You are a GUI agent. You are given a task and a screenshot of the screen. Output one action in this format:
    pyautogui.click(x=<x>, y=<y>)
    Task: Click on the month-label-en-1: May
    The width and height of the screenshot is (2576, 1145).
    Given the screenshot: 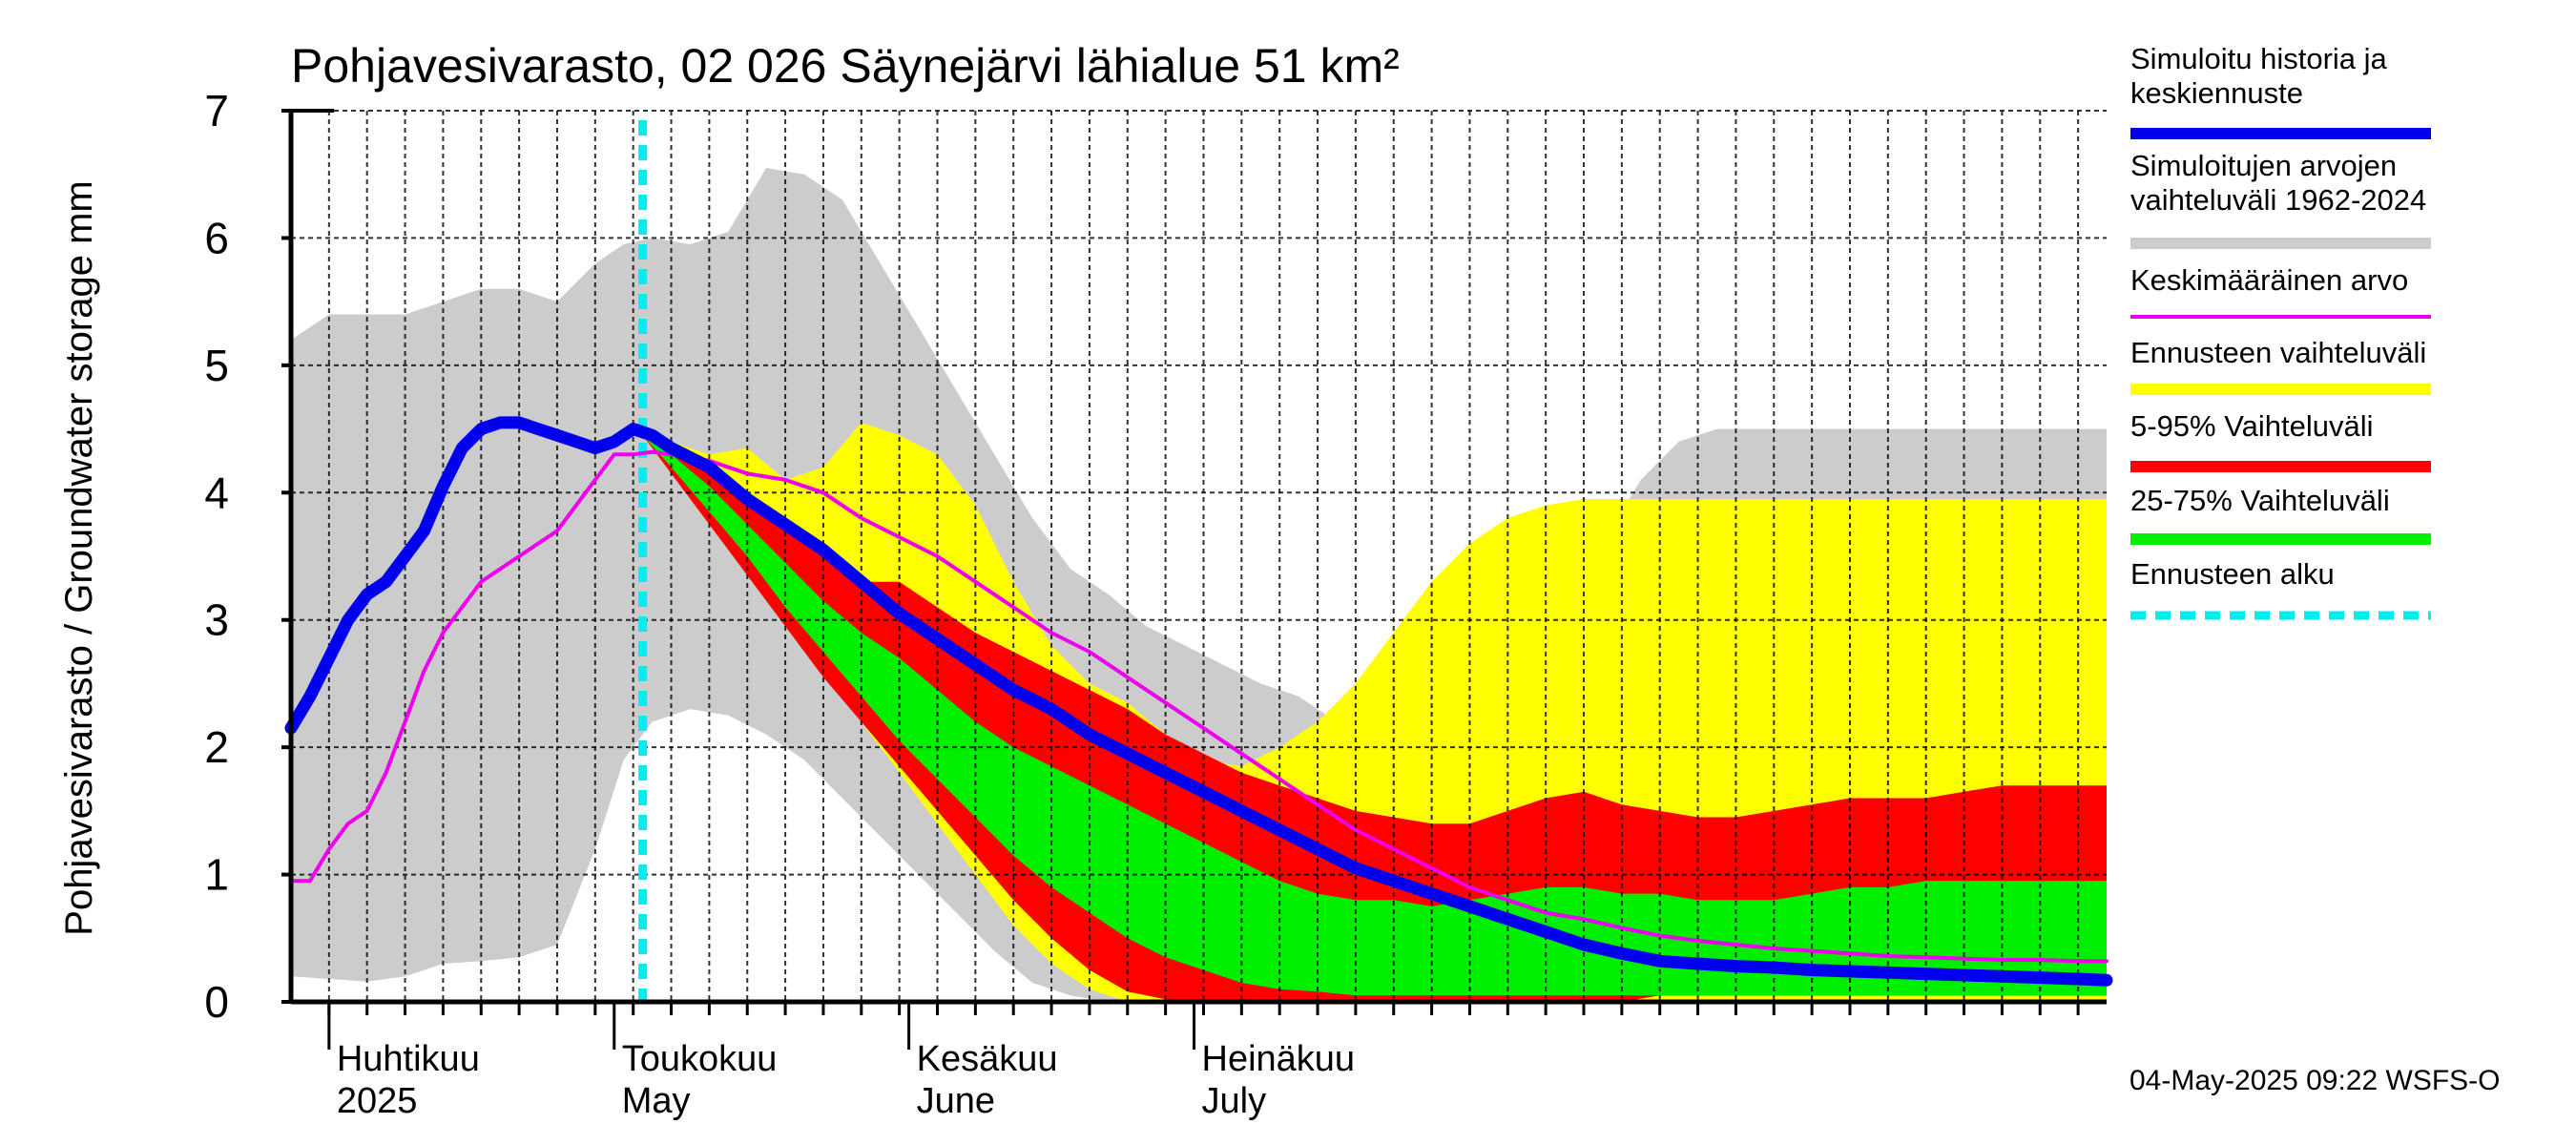 What is the action you would take?
    pyautogui.click(x=656, y=1101)
    